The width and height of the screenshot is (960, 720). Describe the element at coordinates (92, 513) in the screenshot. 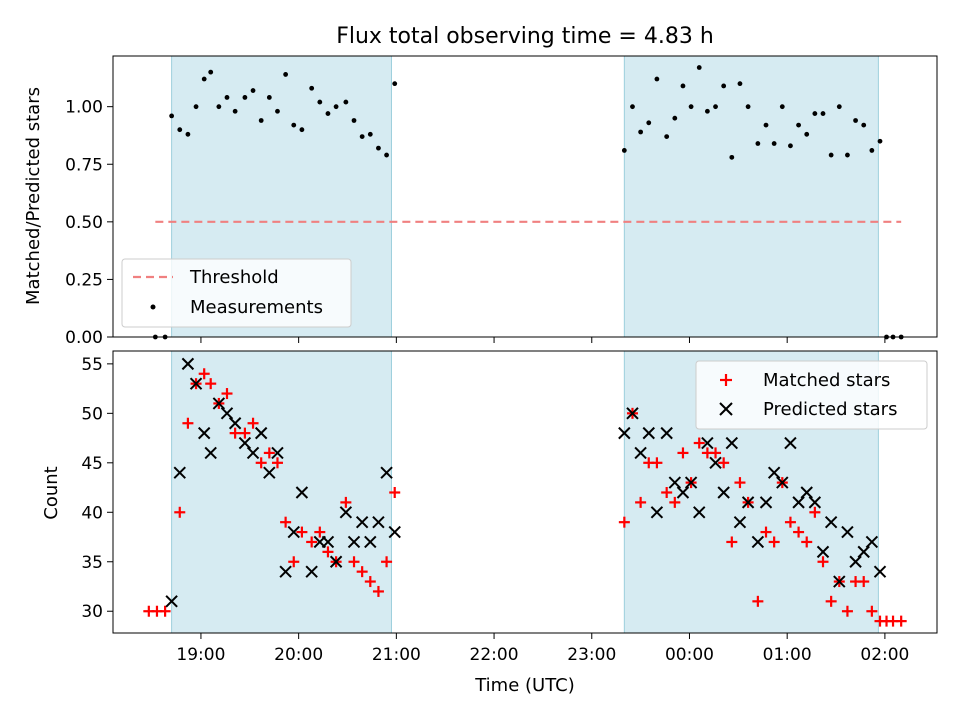

I see `y-tick-label: 40` at that location.